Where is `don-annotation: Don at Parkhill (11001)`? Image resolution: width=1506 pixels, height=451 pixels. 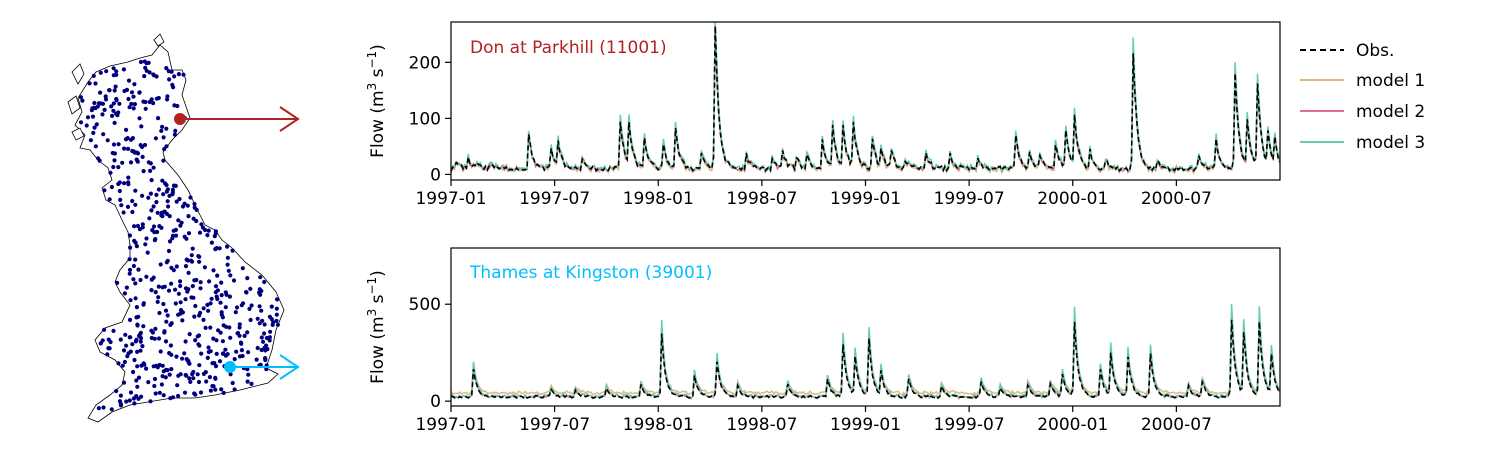
don-annotation: Don at Parkhill (11001) is located at coordinates (568, 48).